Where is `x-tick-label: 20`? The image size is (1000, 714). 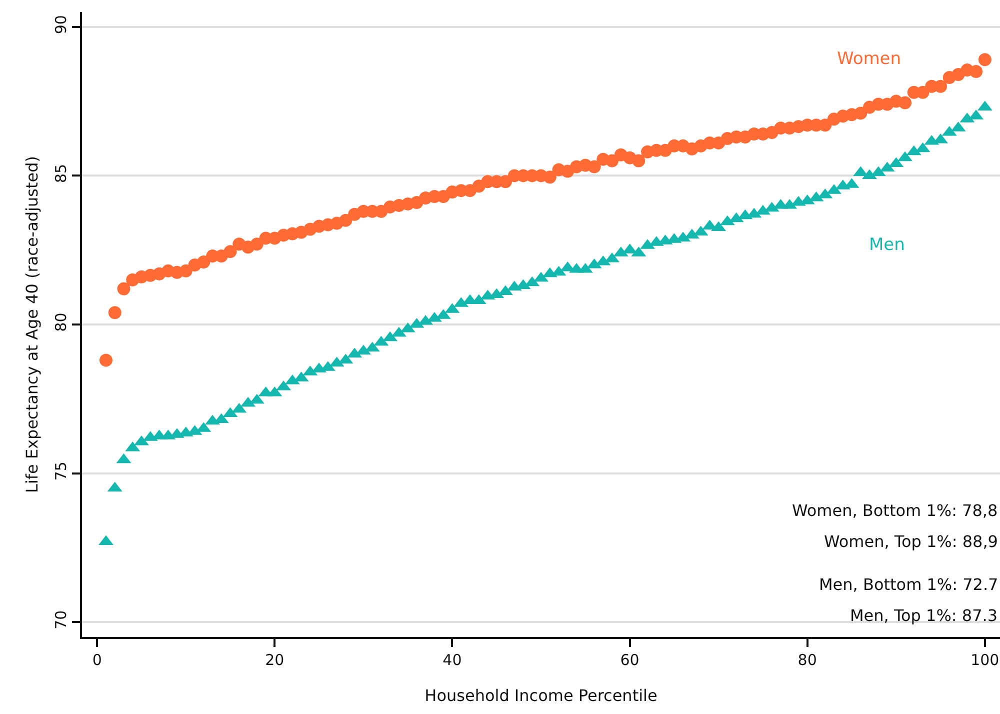 x-tick-label: 20 is located at coordinates (274, 660).